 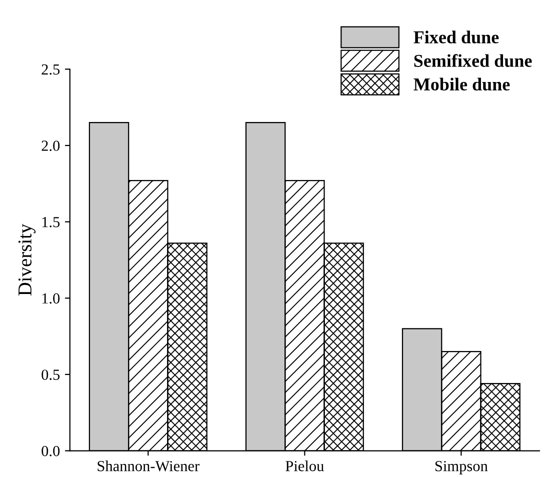 What do you see at coordinates (51, 146) in the screenshot?
I see `y-tick-label: 2.0` at bounding box center [51, 146].